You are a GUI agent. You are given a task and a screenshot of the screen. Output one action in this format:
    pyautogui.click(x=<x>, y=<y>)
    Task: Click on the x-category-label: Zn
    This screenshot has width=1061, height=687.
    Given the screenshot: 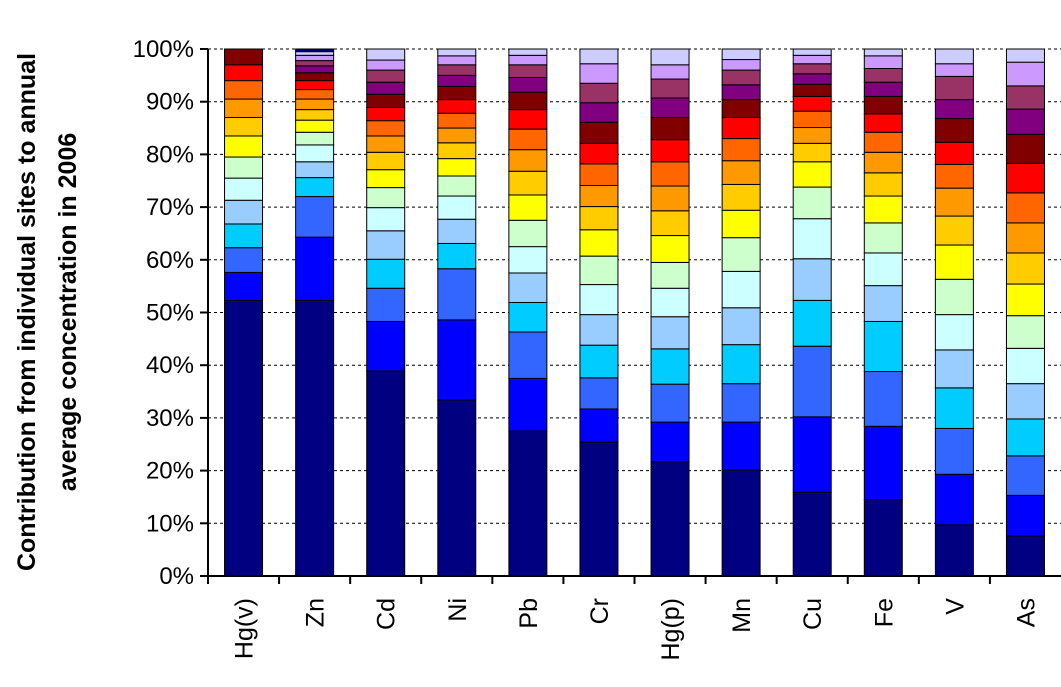 What is the action you would take?
    pyautogui.click(x=316, y=612)
    